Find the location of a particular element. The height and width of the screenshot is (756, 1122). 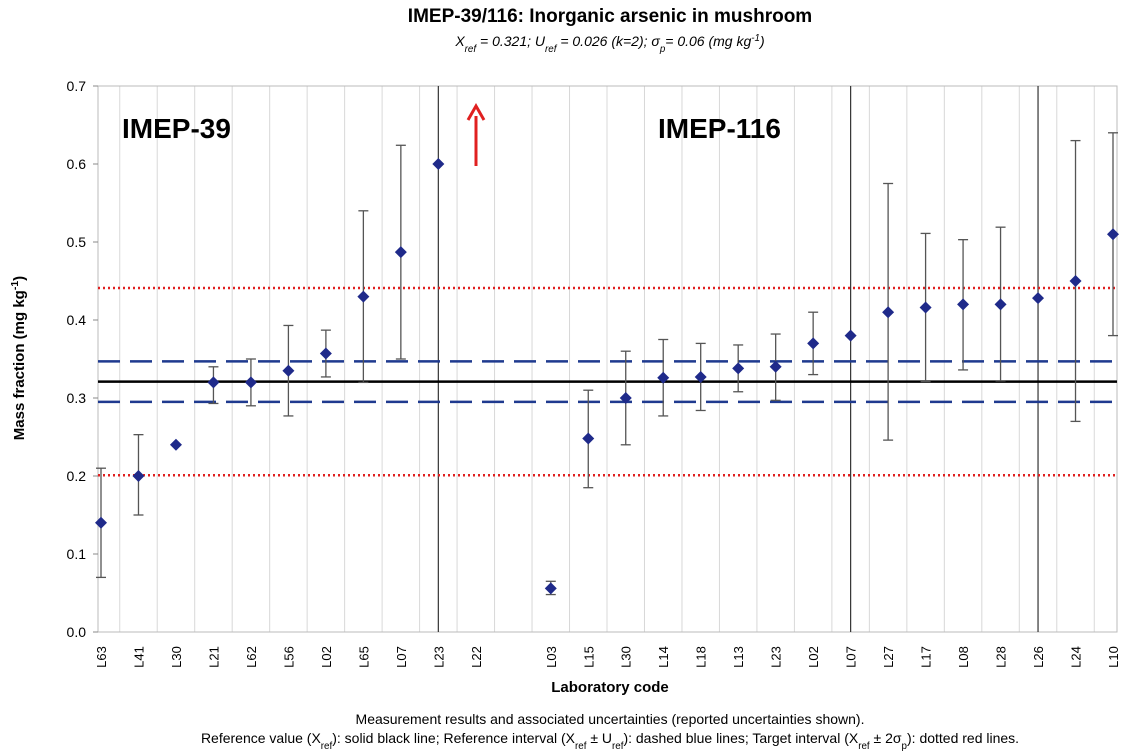

x-tick-label: L62 is located at coordinates (251, 657).